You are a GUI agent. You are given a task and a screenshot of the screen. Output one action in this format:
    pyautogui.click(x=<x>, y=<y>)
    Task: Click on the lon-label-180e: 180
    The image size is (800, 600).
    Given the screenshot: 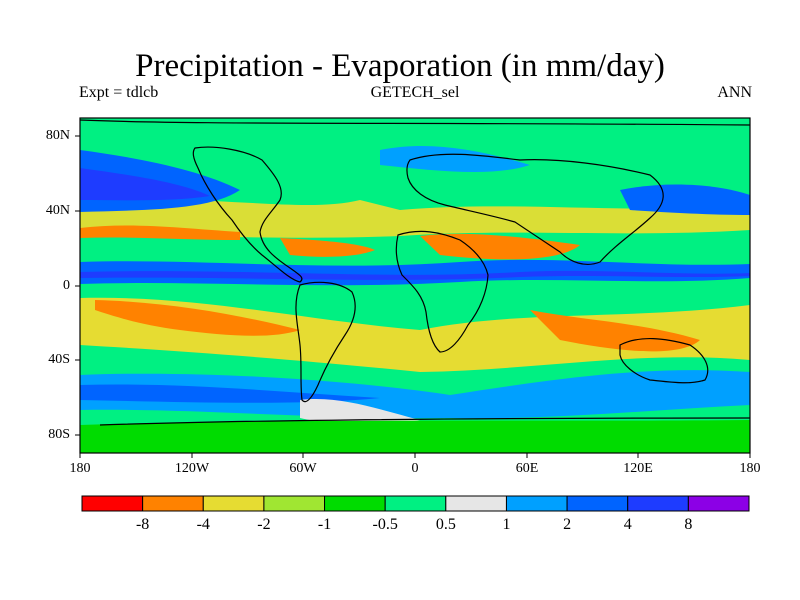 What is the action you would take?
    pyautogui.click(x=750, y=468)
    